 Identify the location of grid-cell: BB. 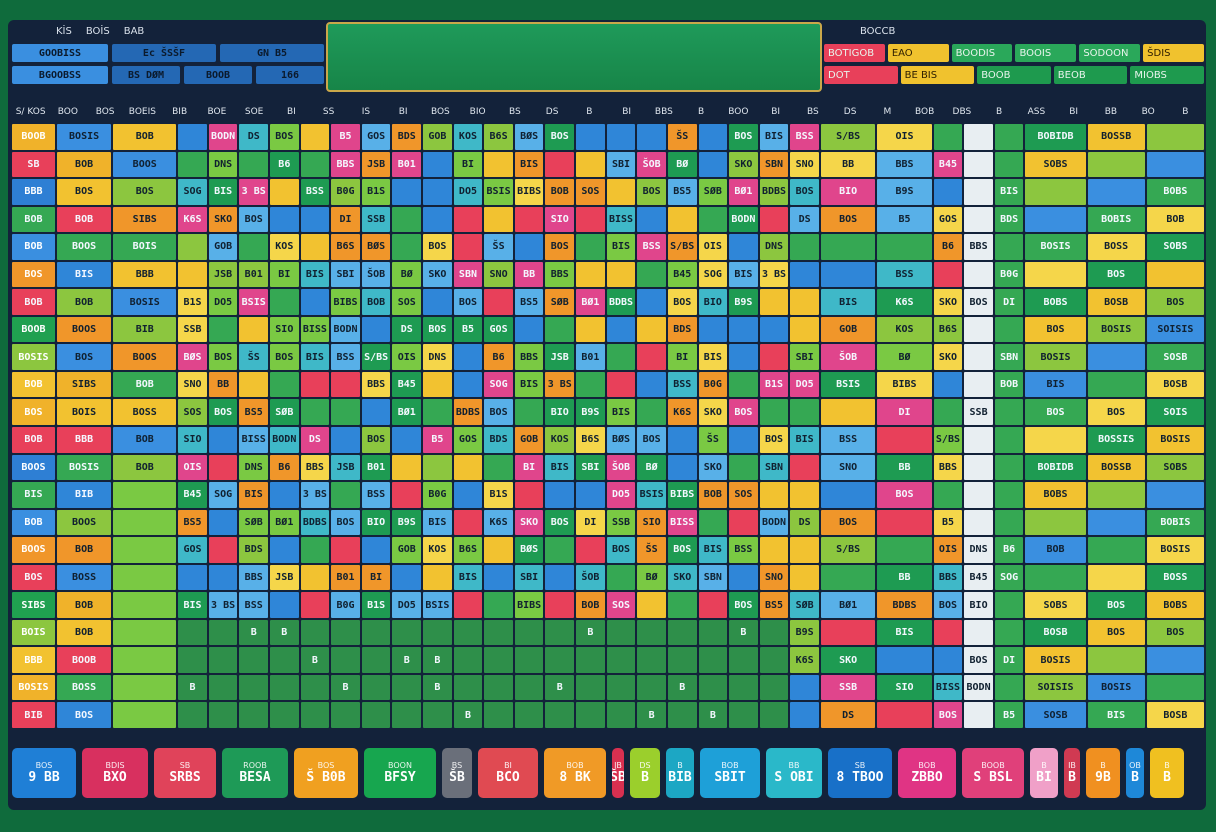
(848, 164).